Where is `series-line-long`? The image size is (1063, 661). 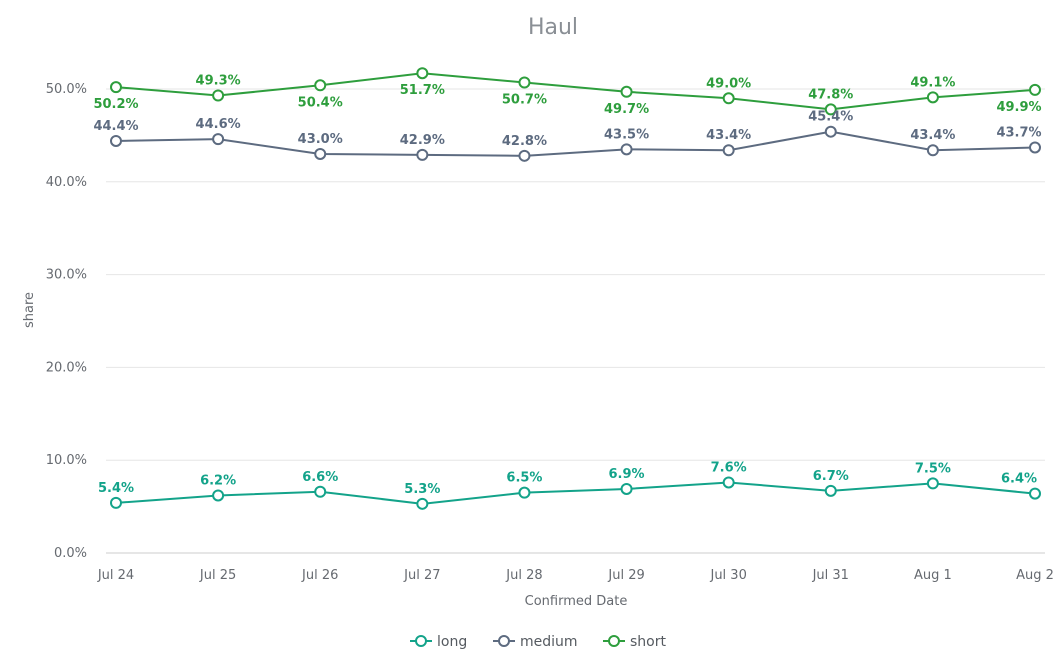
series-line-long is located at coordinates (575, 493).